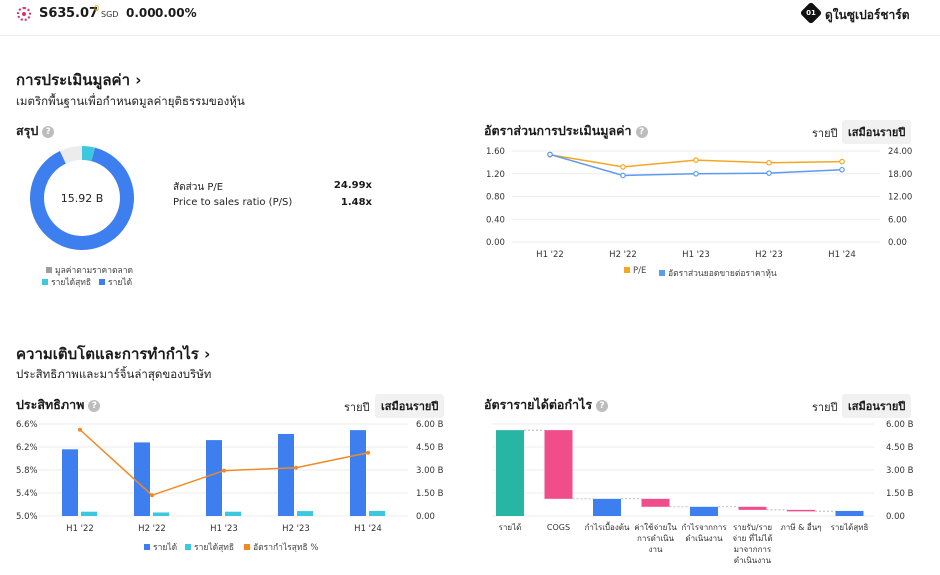 This screenshot has width=940, height=575. Describe the element at coordinates (769, 255) in the screenshot. I see `x-tick-label: H2 '23` at that location.